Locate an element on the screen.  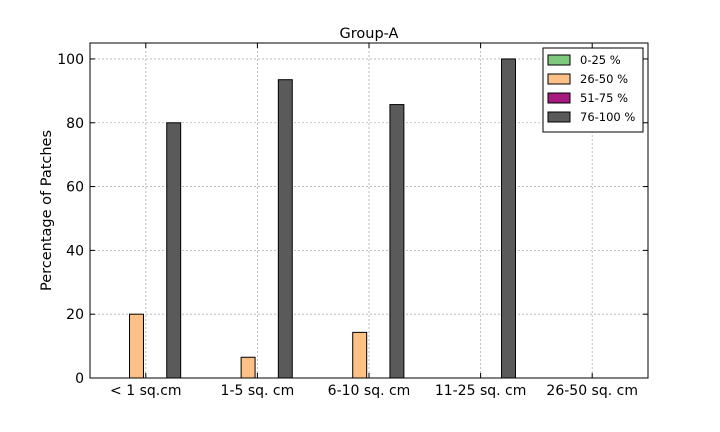
y-tick-label: 0 is located at coordinates (79, 379).